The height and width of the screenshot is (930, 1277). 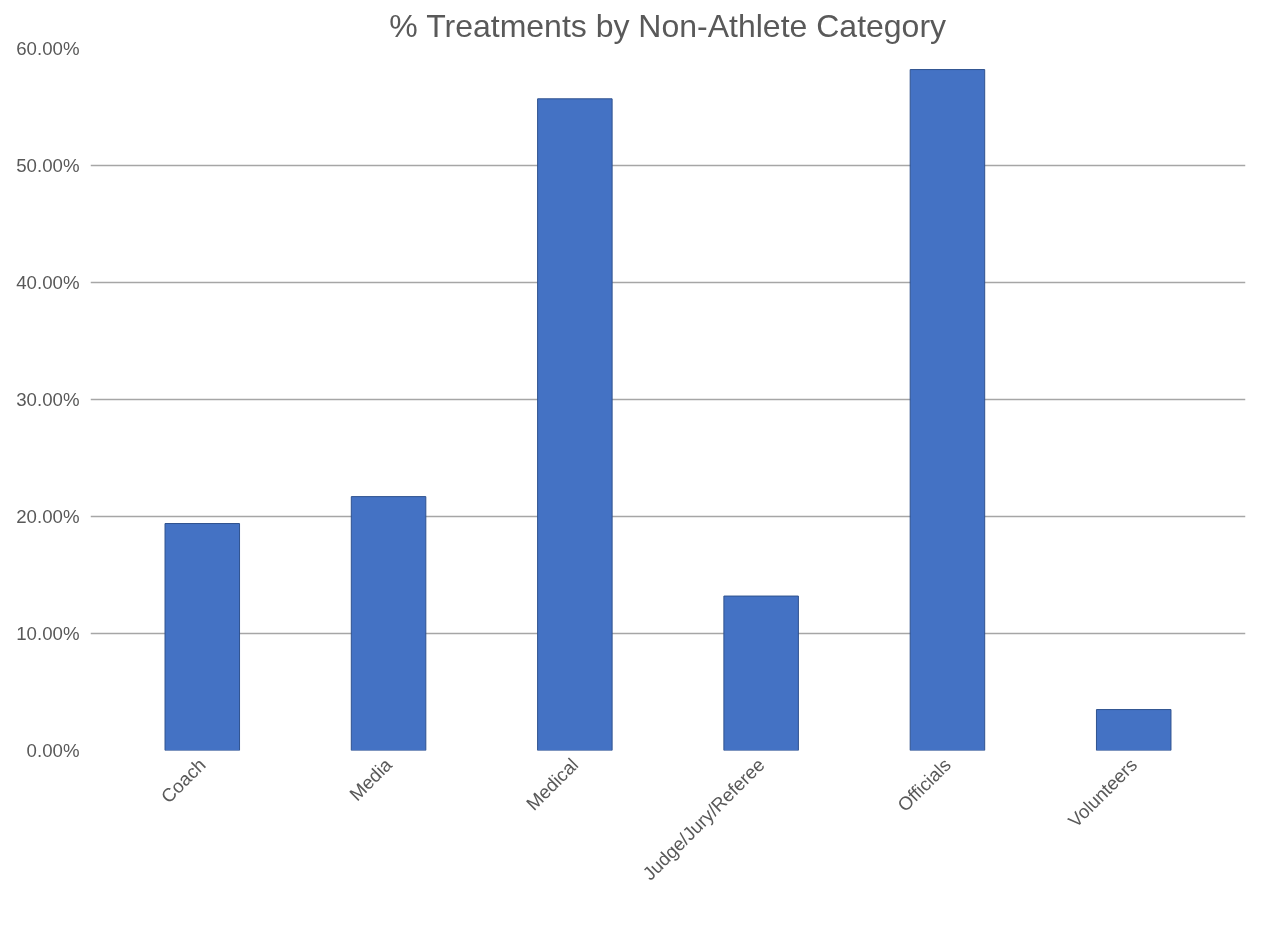 I want to click on y-tick-label: 10.00%, so click(x=48, y=633).